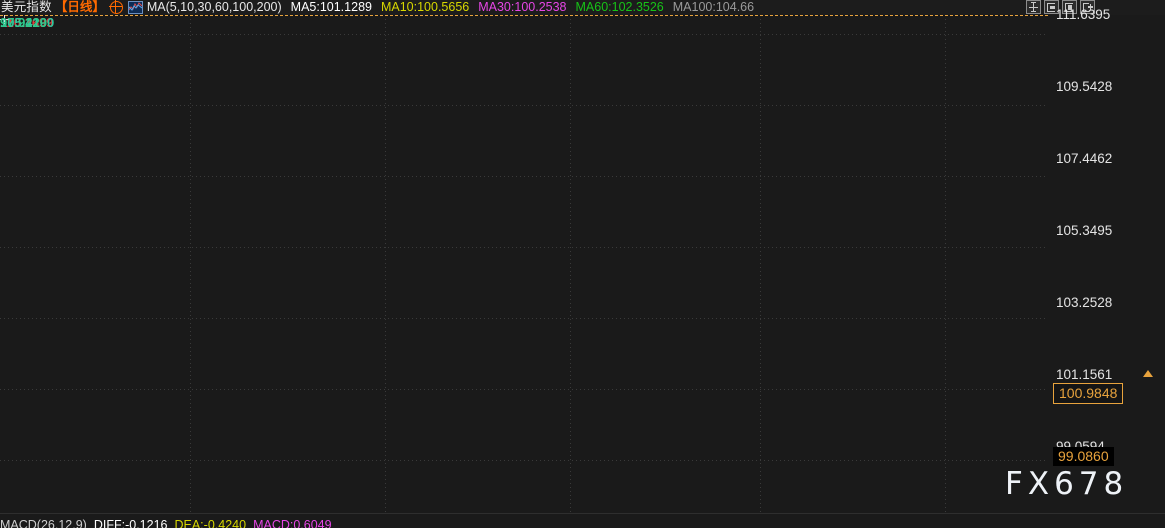 The width and height of the screenshot is (1165, 528). Describe the element at coordinates (214, 7) in the screenshot. I see `ma-params-label: MA(5,10,30,60,100,200)` at that location.